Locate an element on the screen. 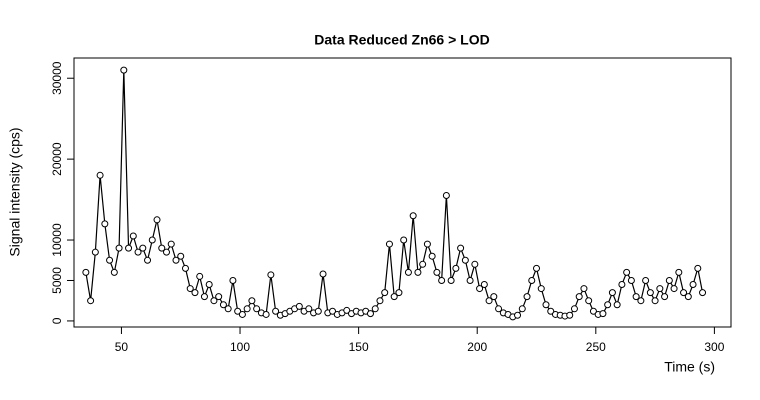  x-tick-label: 200 is located at coordinates (477, 347).